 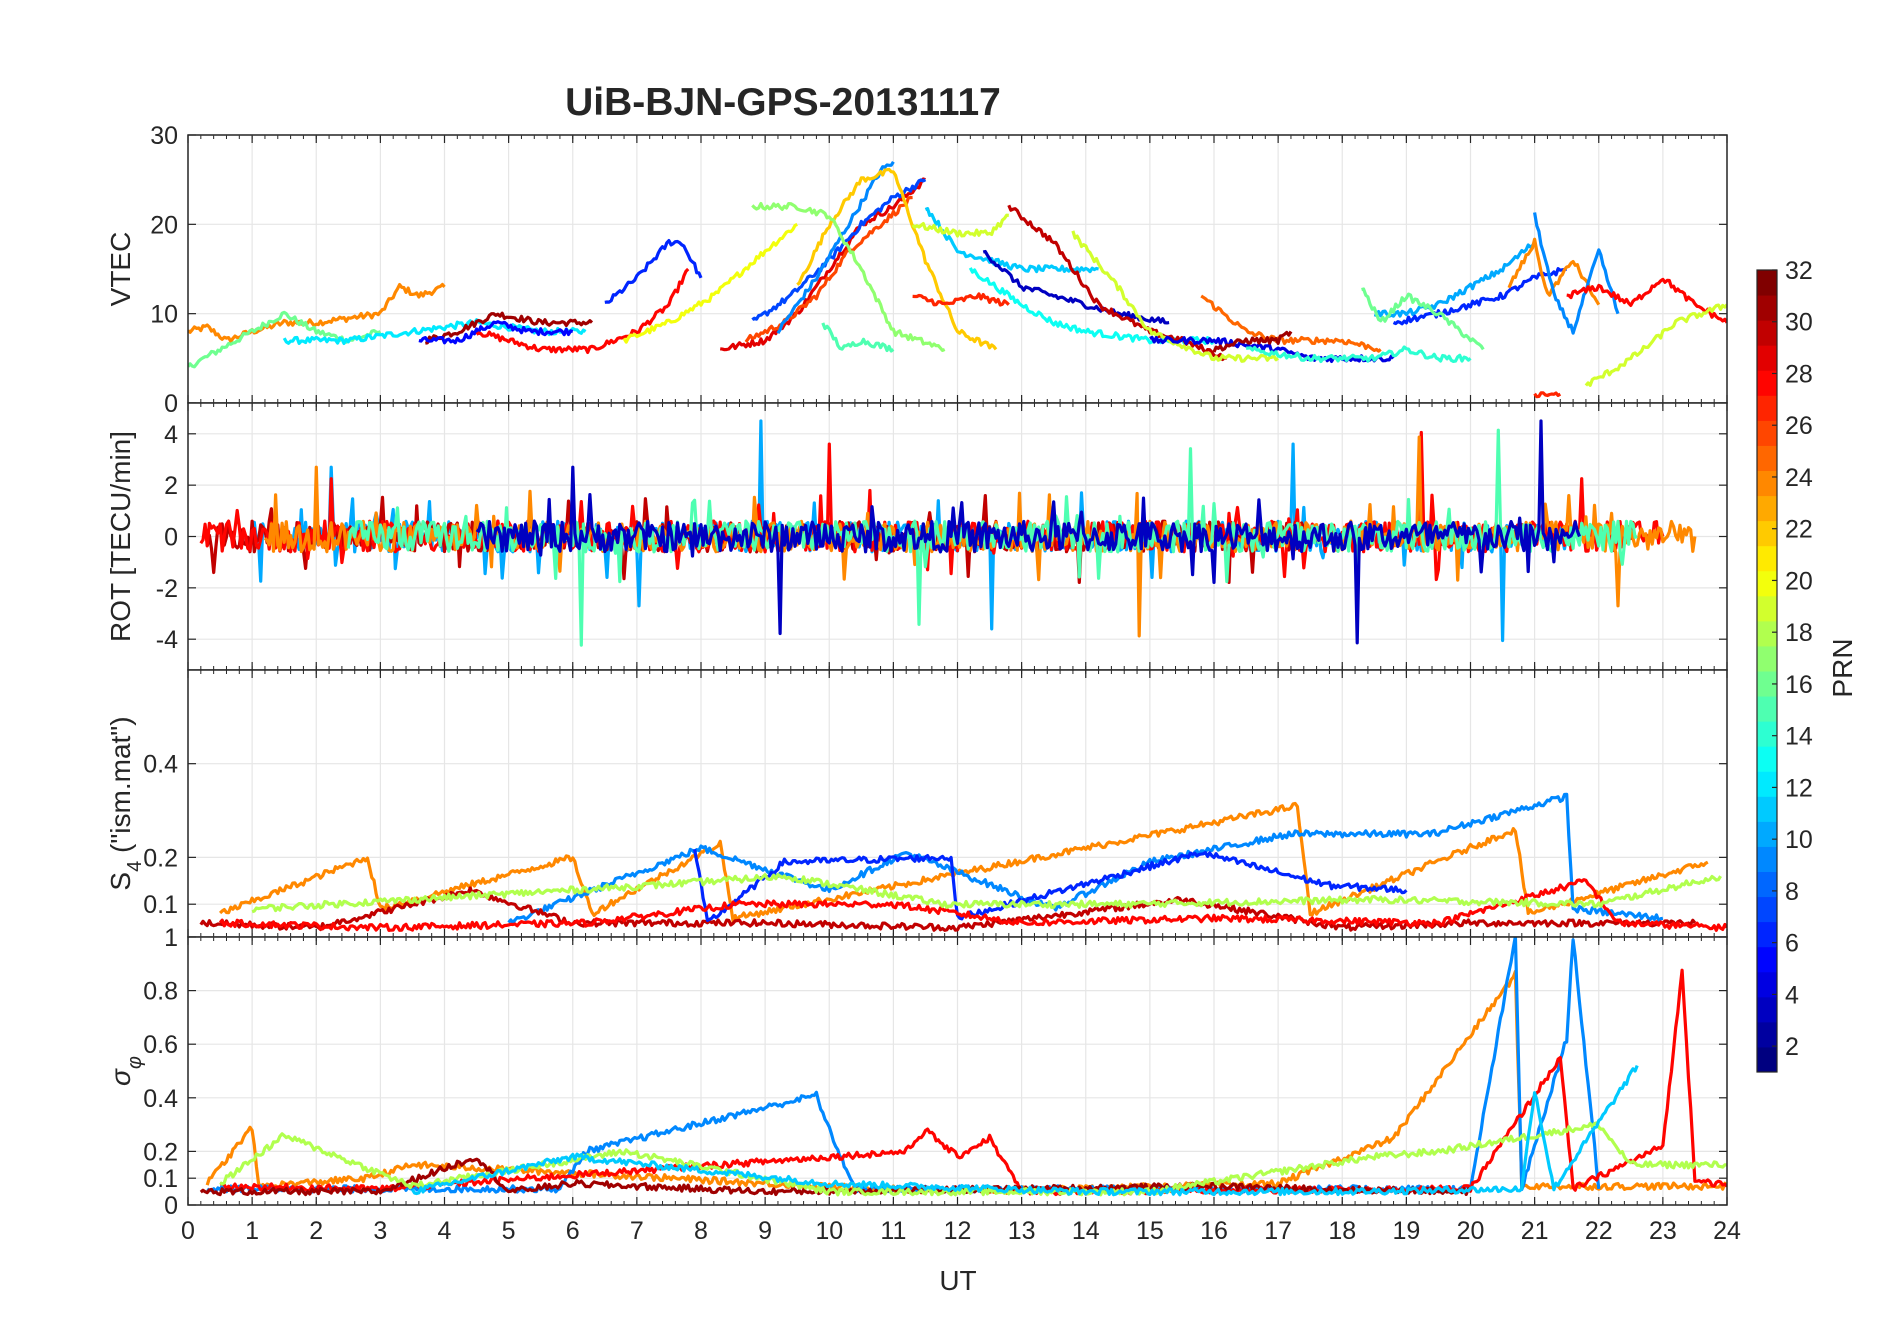 What do you see at coordinates (958, 1231) in the screenshot?
I see `x-tick-label: 12` at bounding box center [958, 1231].